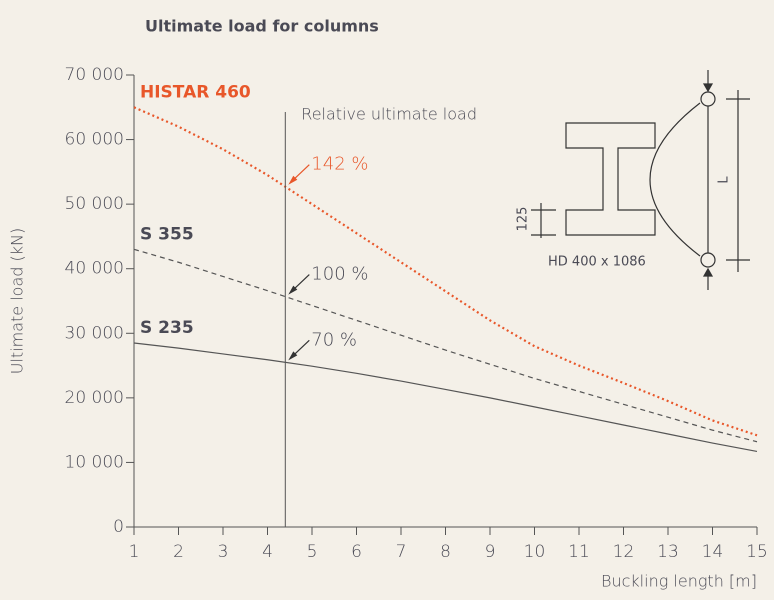 Image resolution: width=774 pixels, height=600 pixels. Describe the element at coordinates (356, 552) in the screenshot. I see `x-tick-label: 6` at that location.